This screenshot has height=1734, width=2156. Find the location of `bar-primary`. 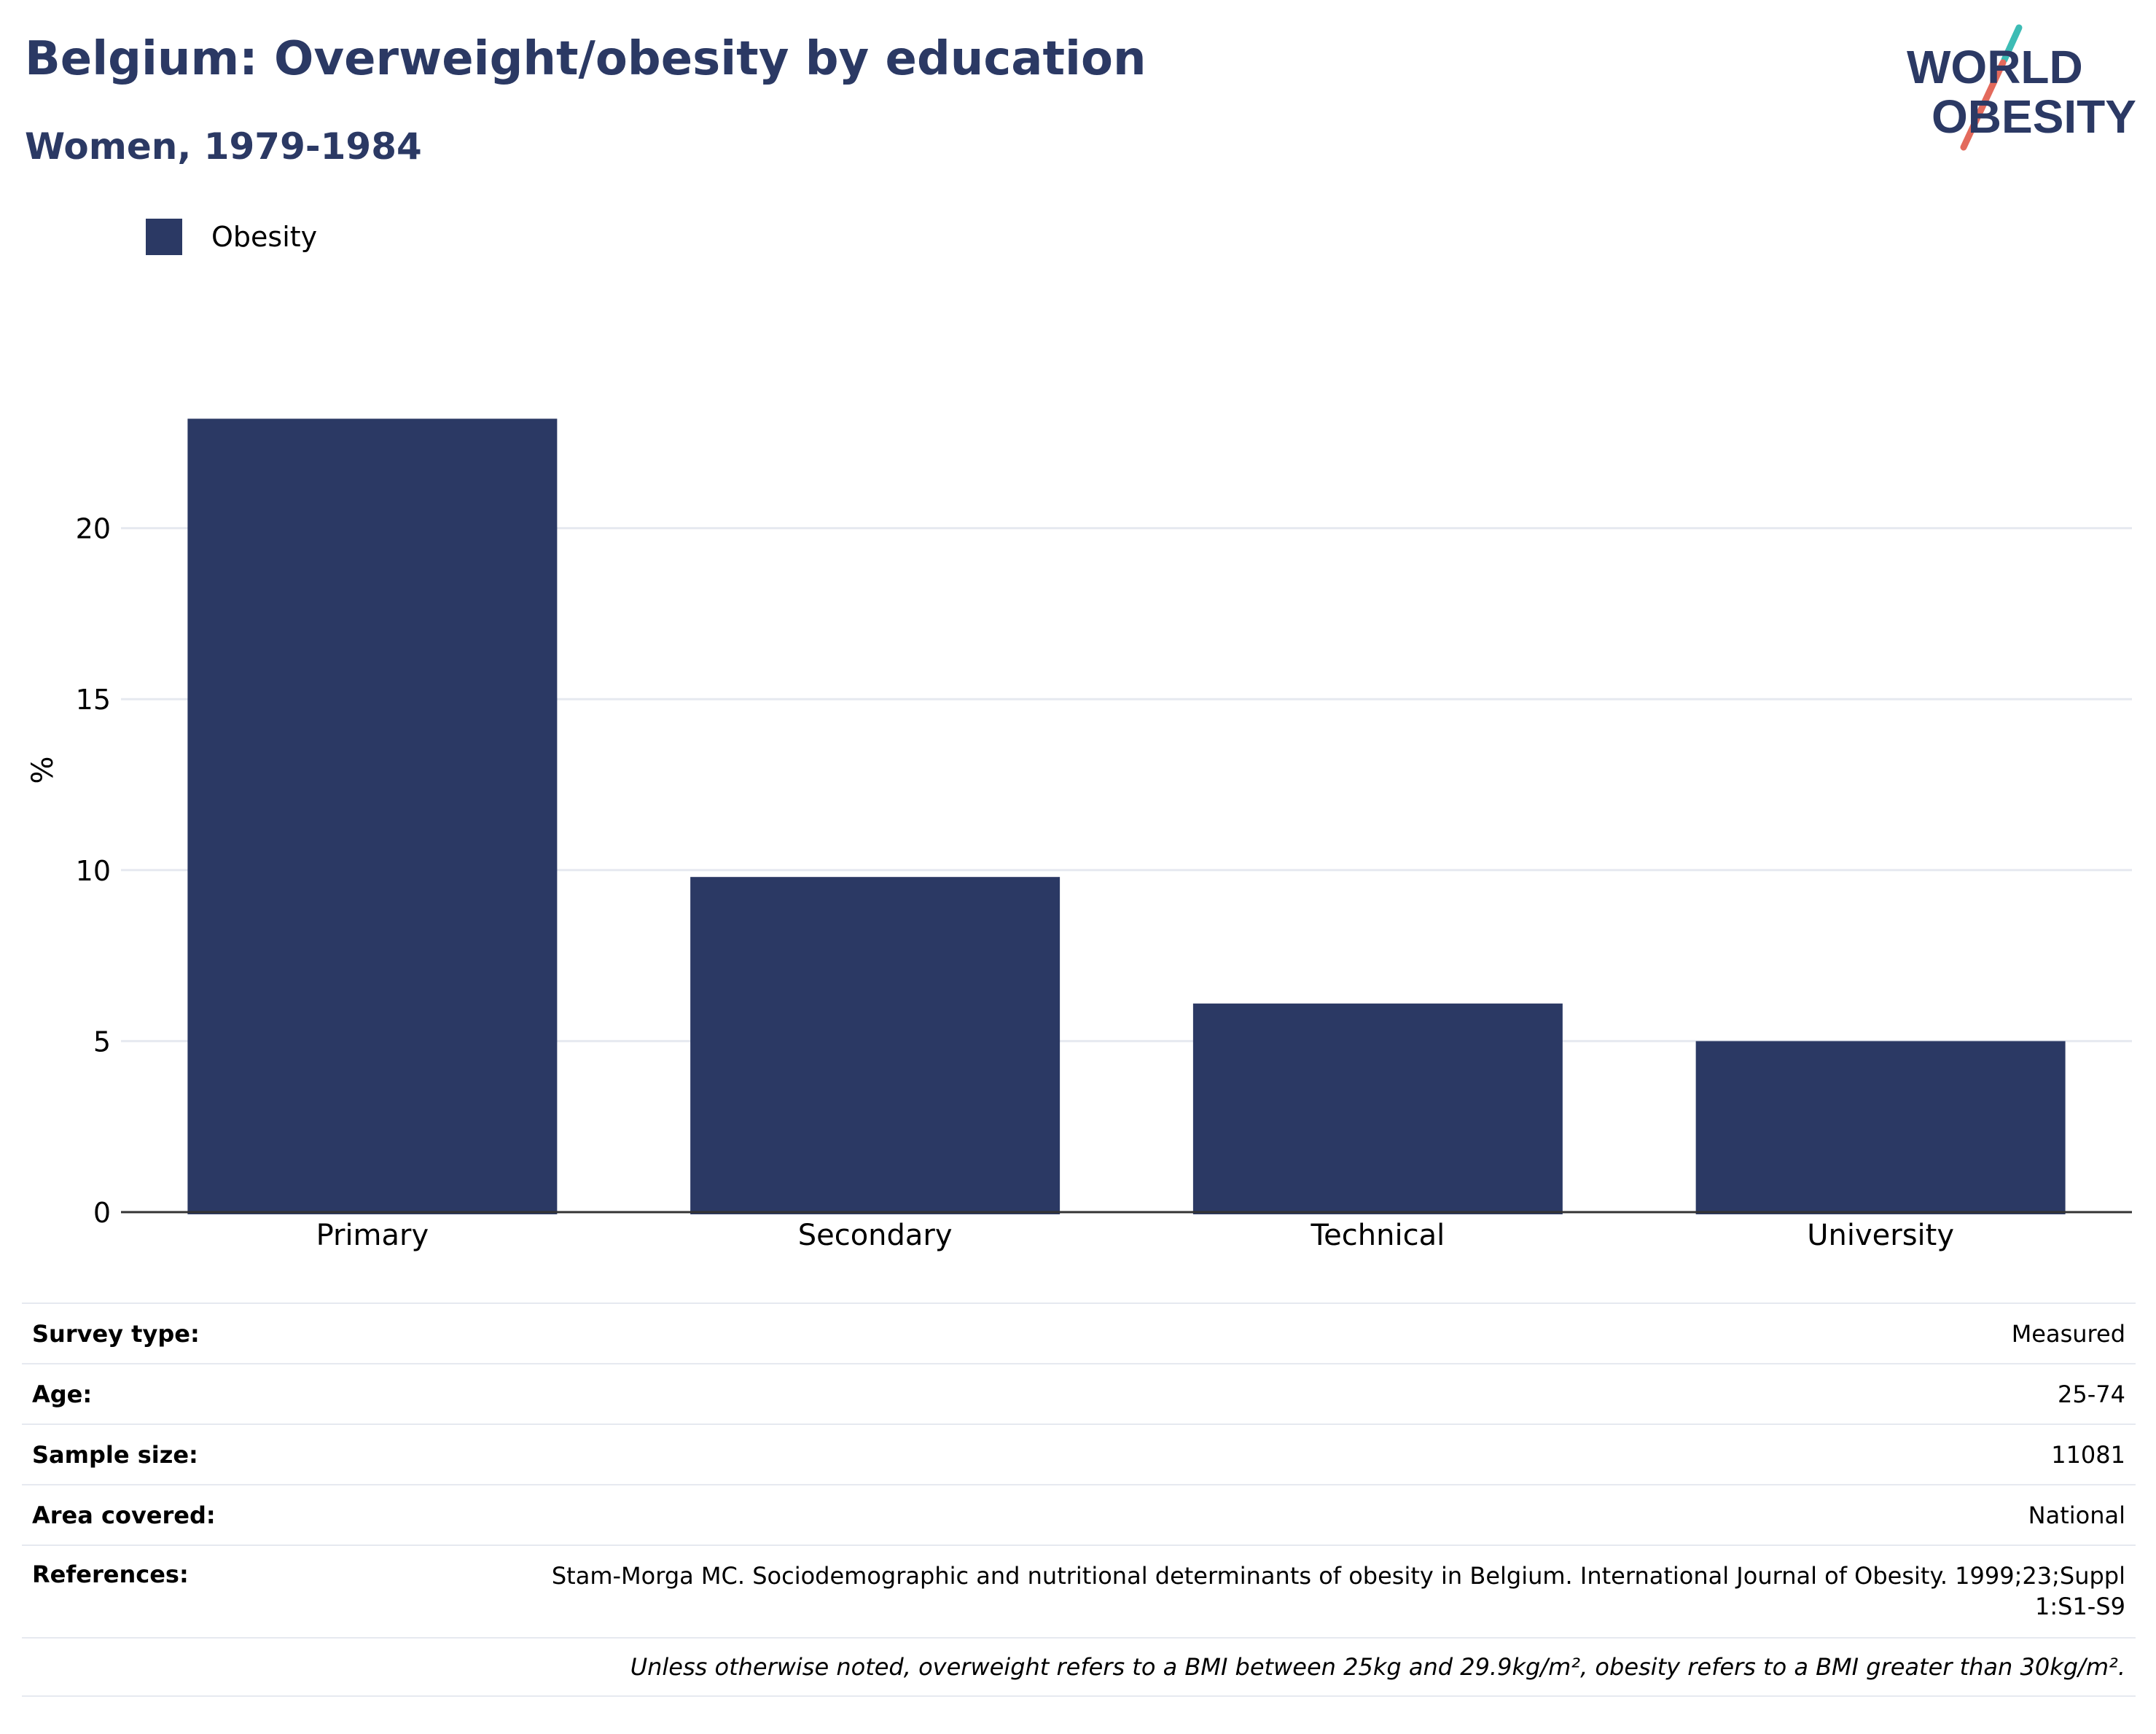

bar-primary is located at coordinates (373, 816).